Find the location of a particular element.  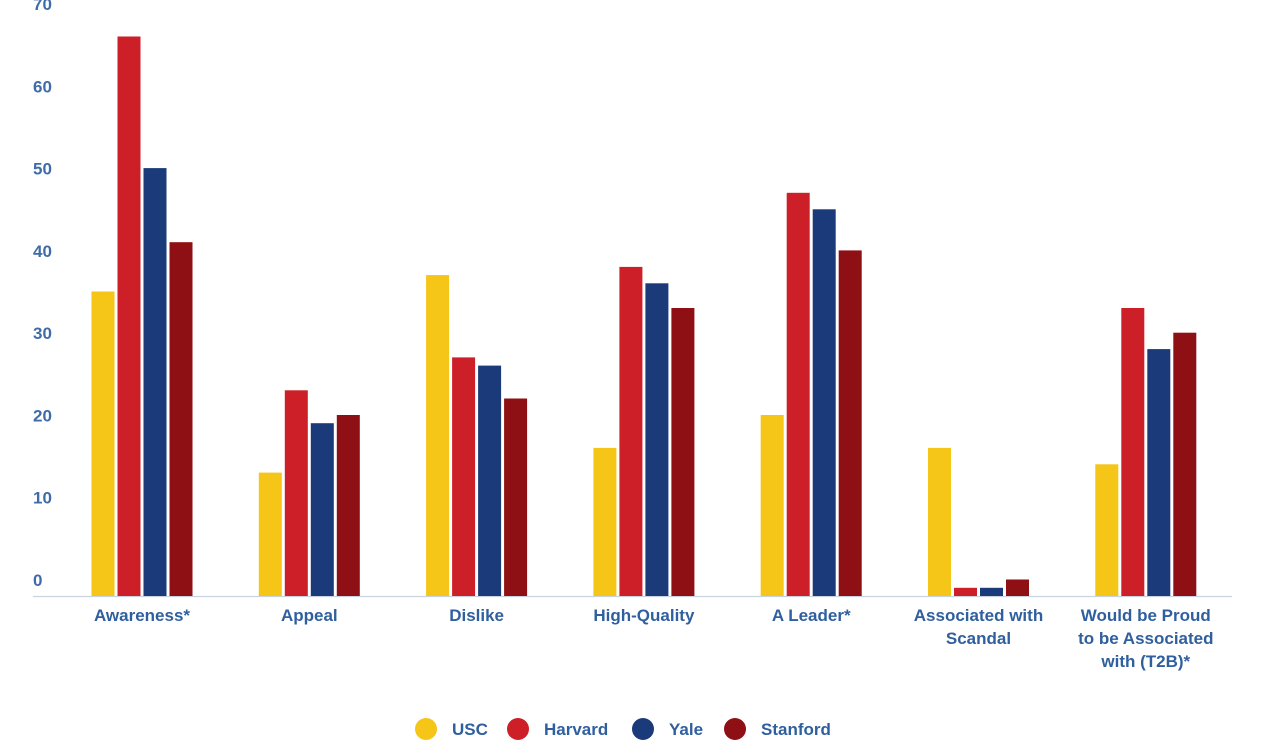

legend-label: USC is located at coordinates (470, 729).